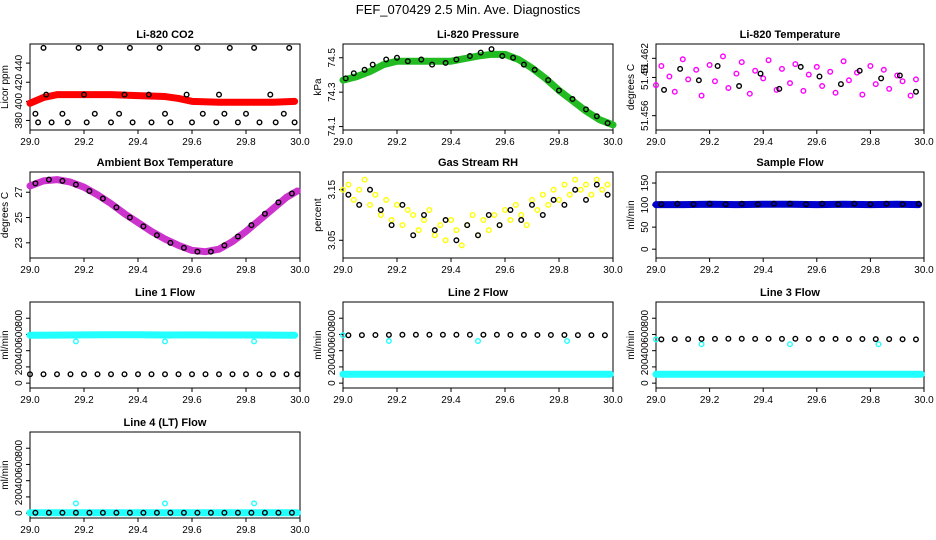 The image size is (936, 540). I want to click on y-tick-label: 380, so click(19, 120).